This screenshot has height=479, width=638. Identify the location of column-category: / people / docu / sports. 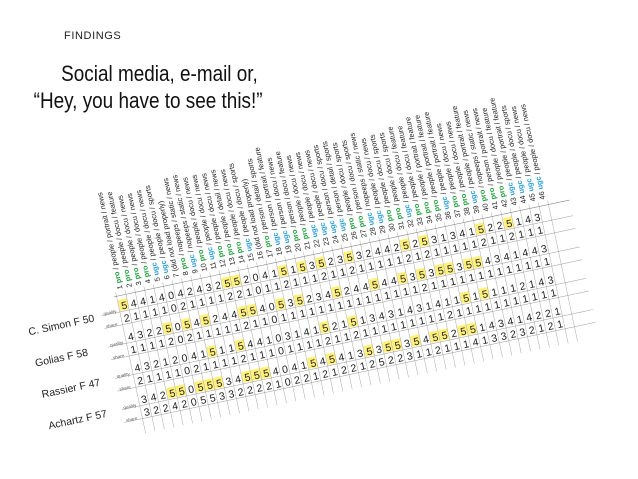
(238, 200).